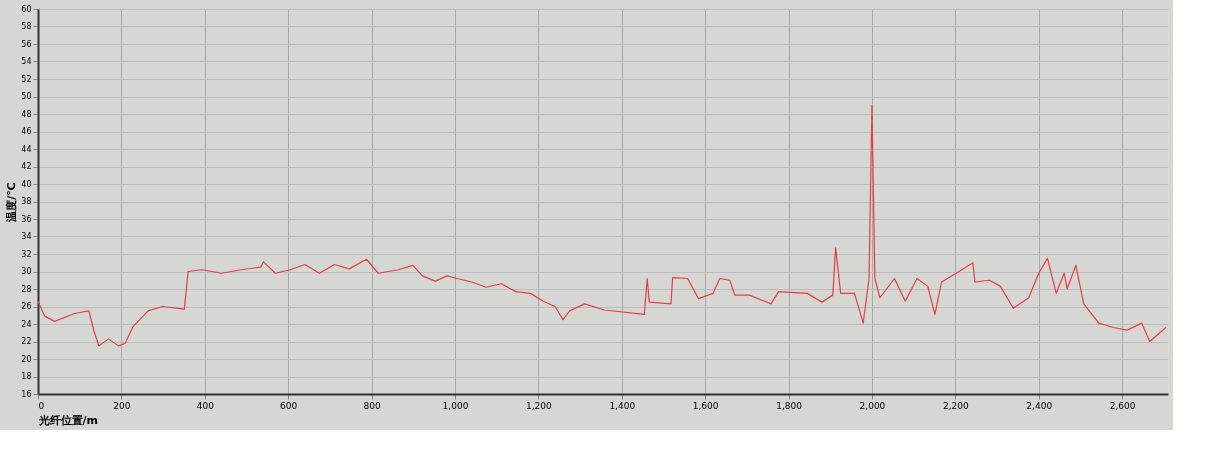  What do you see at coordinates (26, 44) in the screenshot?
I see `y-tick-label: 56` at bounding box center [26, 44].